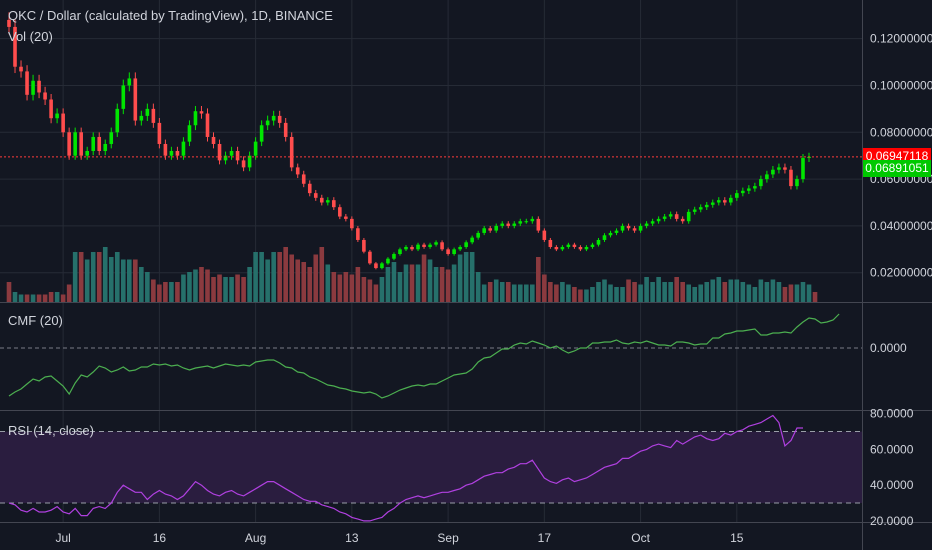 Image resolution: width=932 pixels, height=550 pixels. What do you see at coordinates (901, 226) in the screenshot?
I see `price-tick-label: 0.04000000` at bounding box center [901, 226].